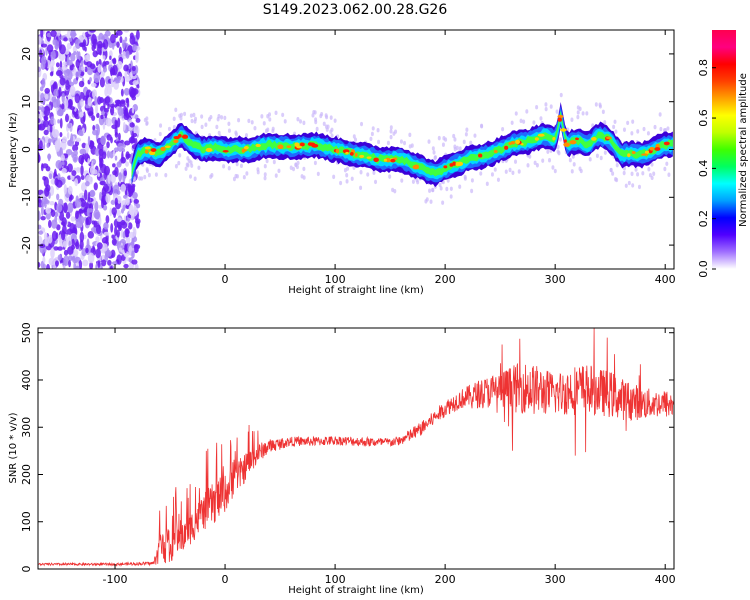  Describe the element at coordinates (115, 579) in the screenshot. I see `x-tick-label: -100` at that location.